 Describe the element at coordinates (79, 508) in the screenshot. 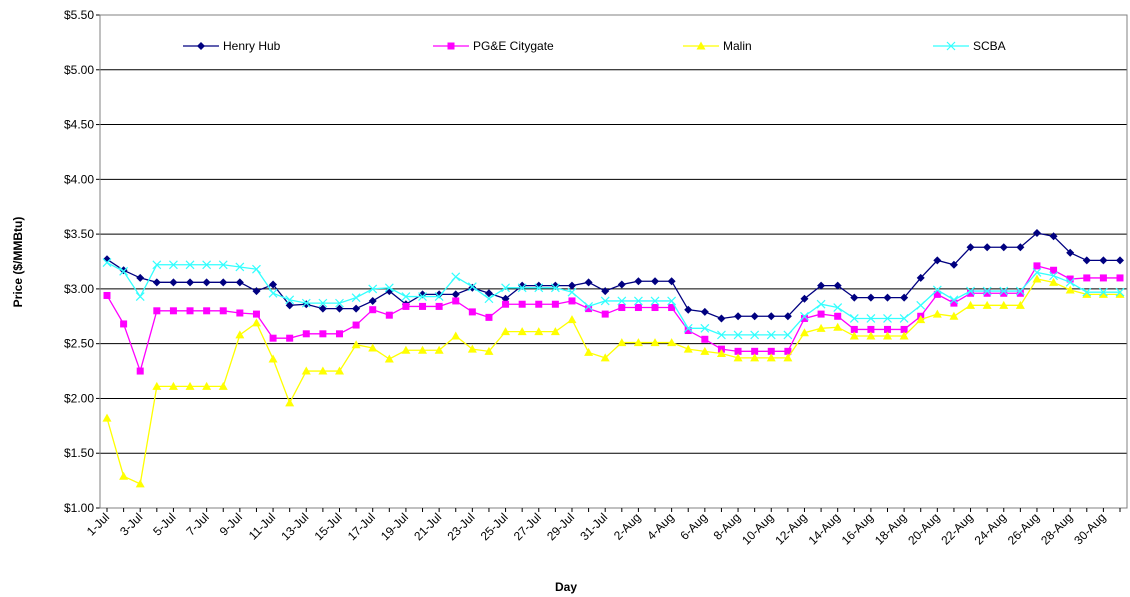

I see `y-tick-label: $1.00` at that location.